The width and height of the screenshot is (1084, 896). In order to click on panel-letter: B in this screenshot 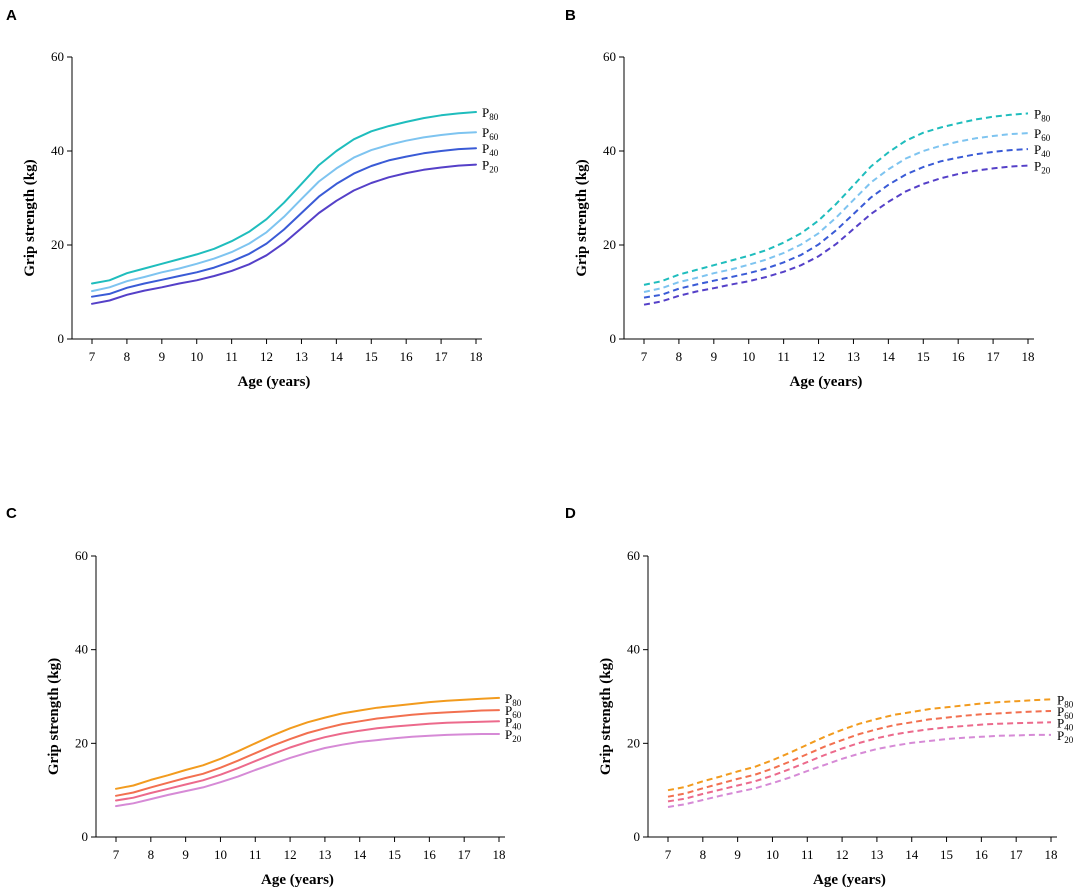, I will do `click(570, 15)`.